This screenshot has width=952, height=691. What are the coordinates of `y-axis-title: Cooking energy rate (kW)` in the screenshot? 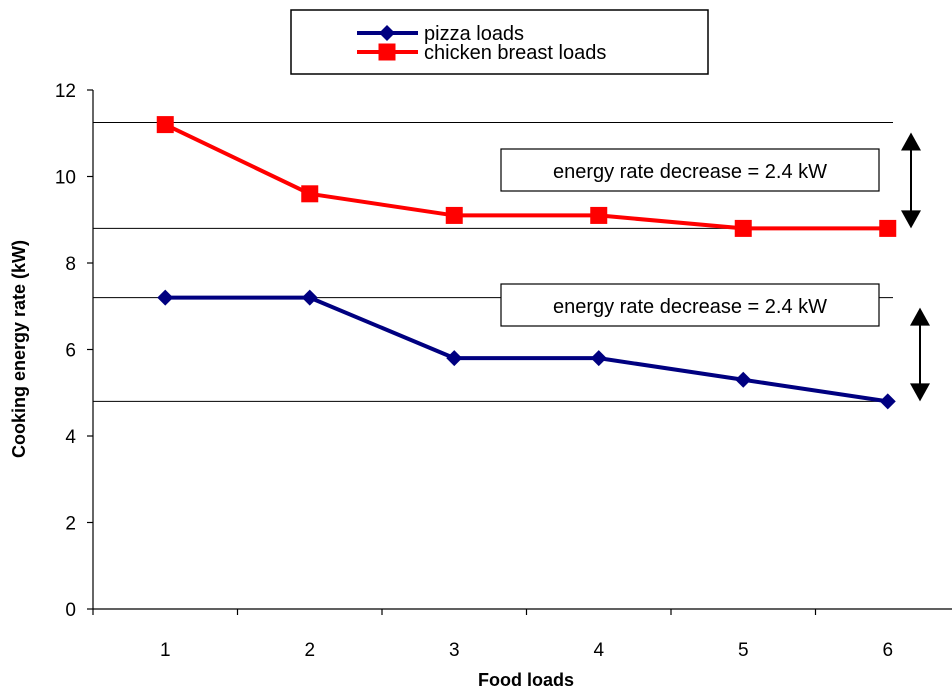 It's located at (19, 349).